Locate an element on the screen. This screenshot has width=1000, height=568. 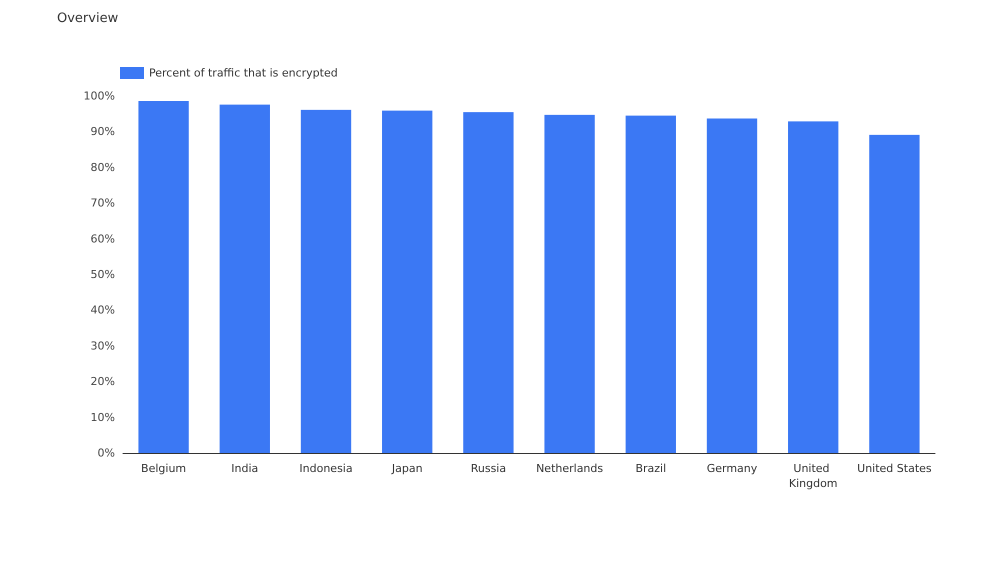
y-tick-label: 50% is located at coordinates (102, 274).